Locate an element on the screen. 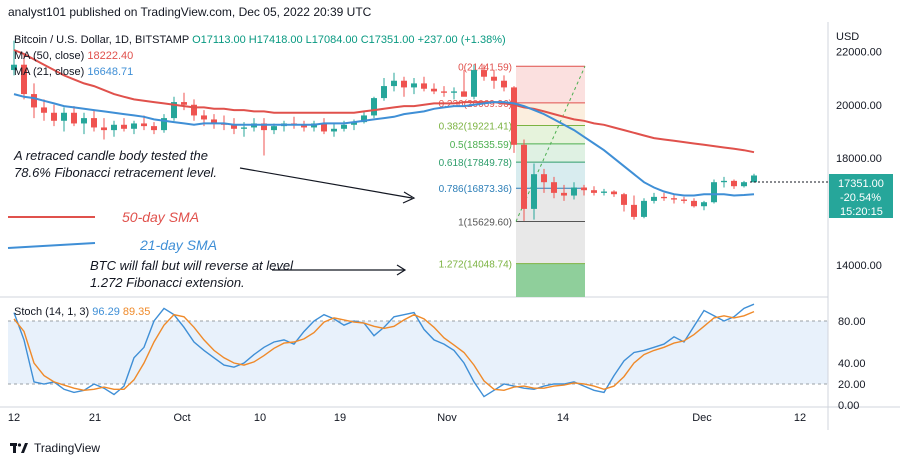 This screenshot has width=900, height=463. stoch-label: Stoch (14, 1, 3) is located at coordinates (52, 312).